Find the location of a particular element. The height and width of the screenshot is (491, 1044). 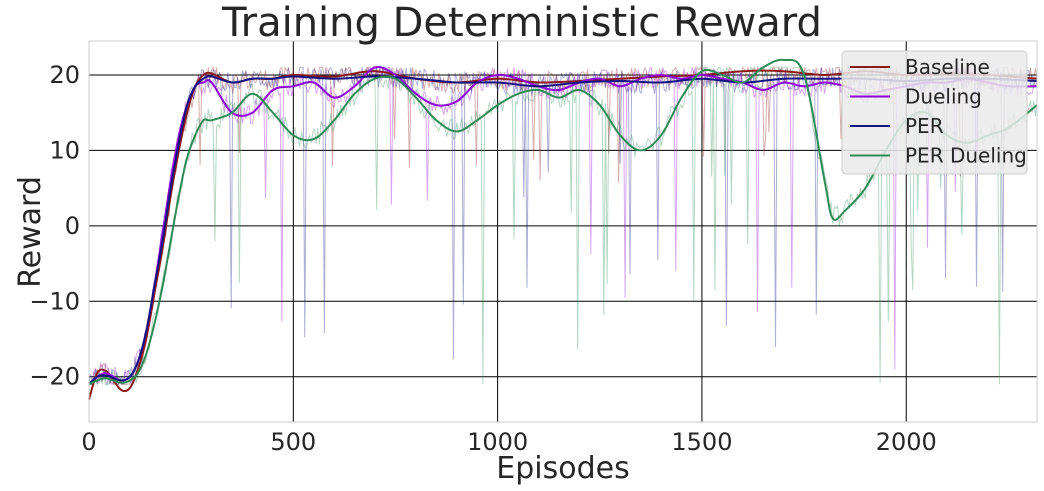

legend-label: PER is located at coordinates (924, 126).